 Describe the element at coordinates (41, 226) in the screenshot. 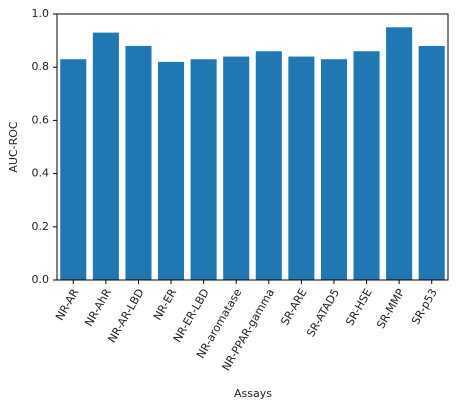

I see `y-tick-label: 0.2` at that location.